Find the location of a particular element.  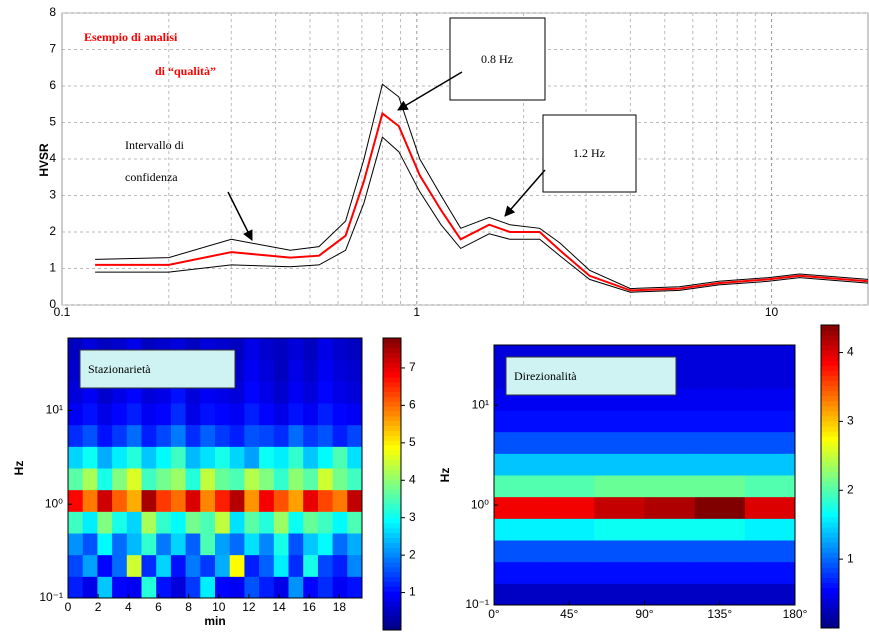

callout-box is located at coordinates (497, 59).